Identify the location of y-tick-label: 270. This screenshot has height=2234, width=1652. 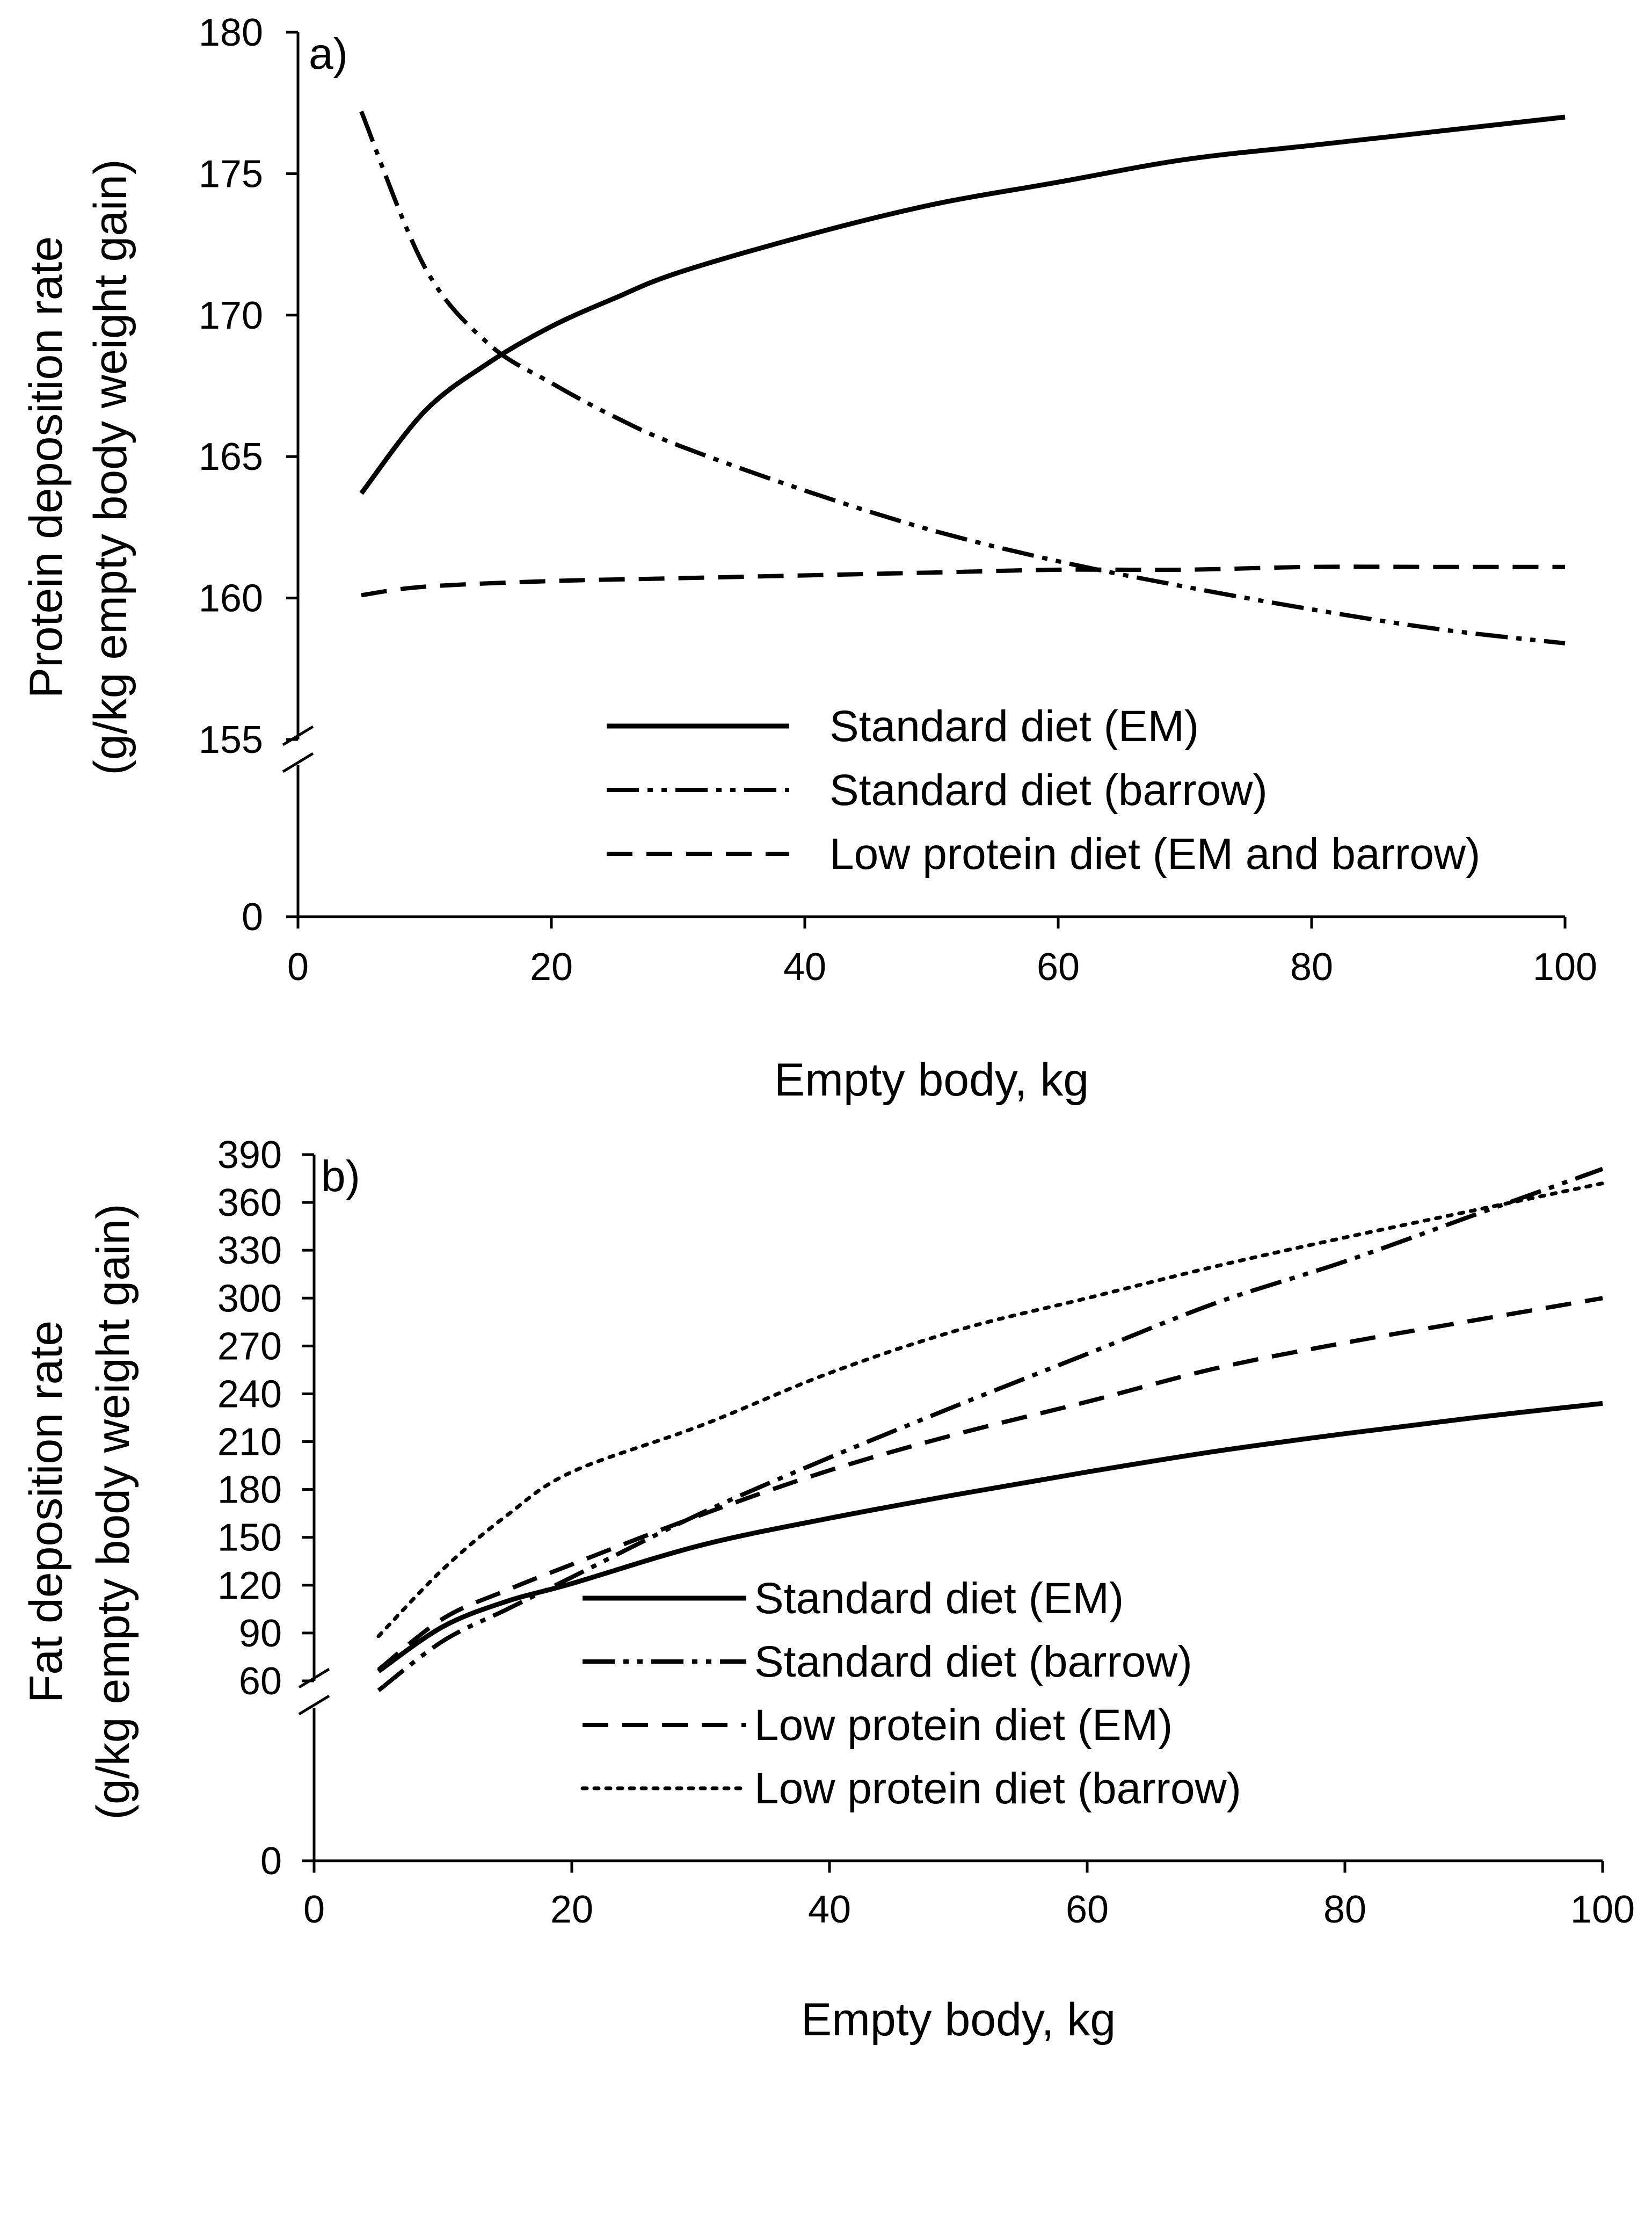
(249, 1346).